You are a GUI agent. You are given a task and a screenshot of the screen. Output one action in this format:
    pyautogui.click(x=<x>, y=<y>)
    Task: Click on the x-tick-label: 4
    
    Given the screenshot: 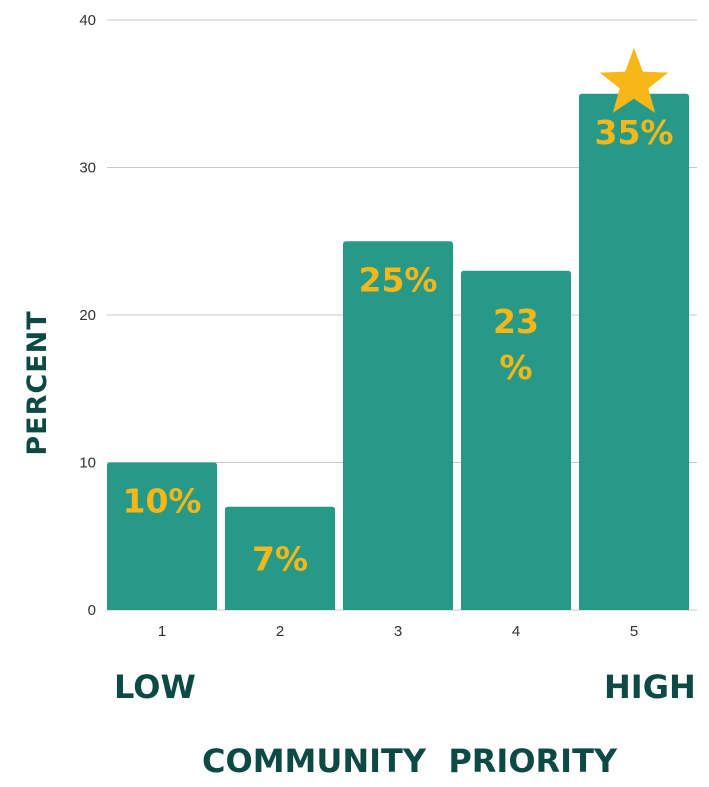 What is the action you would take?
    pyautogui.click(x=516, y=631)
    